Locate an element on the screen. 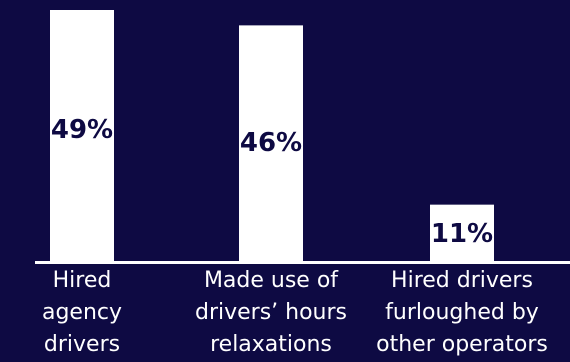 The width and height of the screenshot is (570, 362). category-label-2-line-3: relaxations is located at coordinates (271, 344).